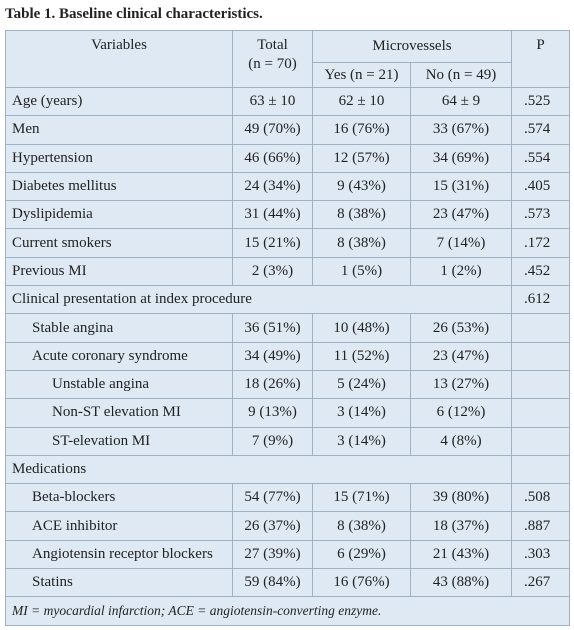 This screenshot has width=574, height=630. What do you see at coordinates (361, 498) in the screenshot?
I see `value-cell: 15 (71%)` at bounding box center [361, 498].